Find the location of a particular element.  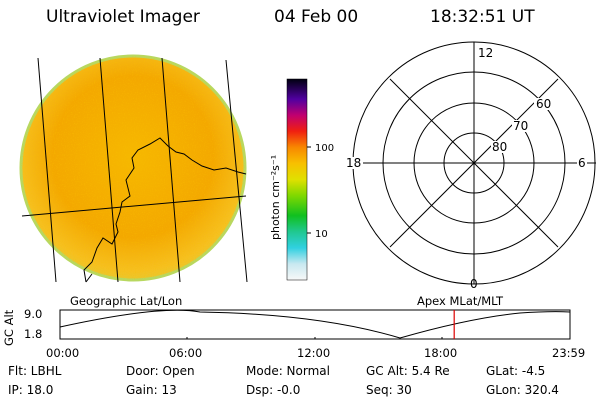

altitude-ymin: 1.8 is located at coordinates (33, 334).